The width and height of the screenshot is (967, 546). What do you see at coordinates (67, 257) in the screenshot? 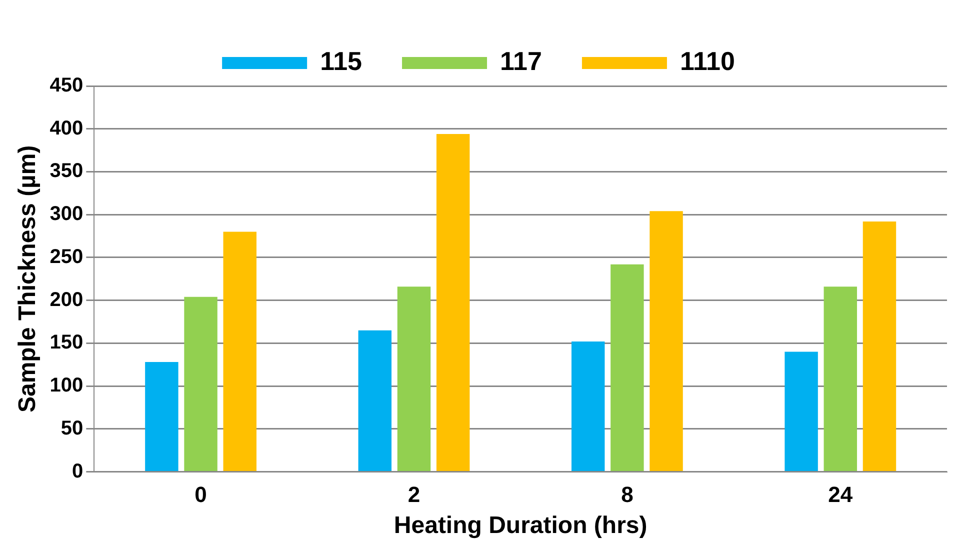
I see `y-tick-label: 250` at bounding box center [67, 257].